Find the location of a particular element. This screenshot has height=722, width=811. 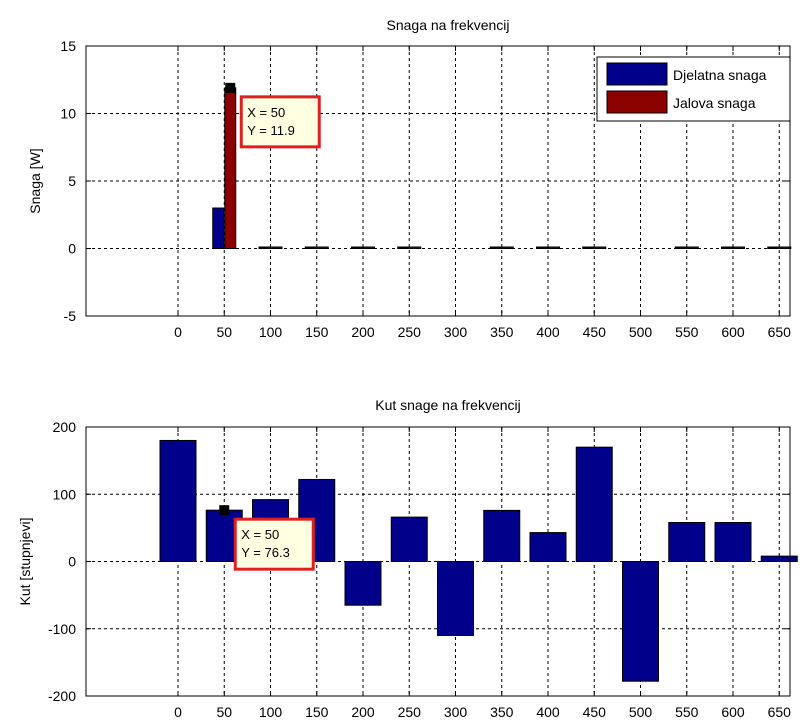

y-axis-label: Kut [stupnjevi] is located at coordinates (25, 562).